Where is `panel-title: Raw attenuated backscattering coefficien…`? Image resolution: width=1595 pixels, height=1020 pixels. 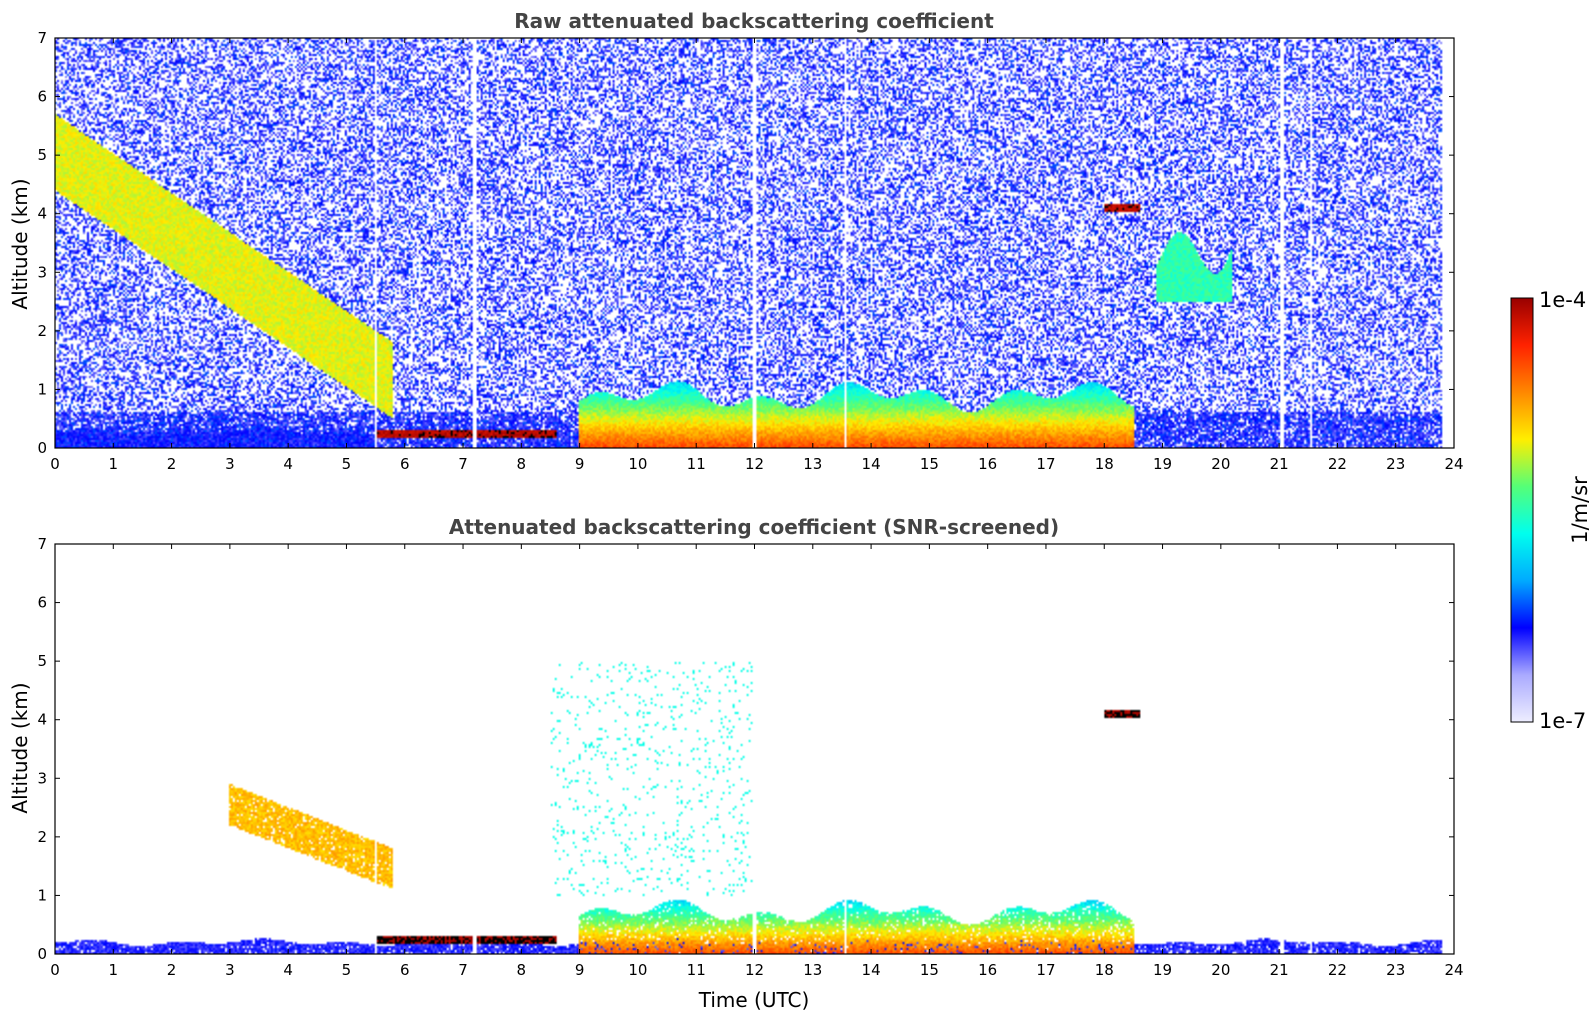
panel-title: Raw attenuated backscattering coefficien… is located at coordinates (754, 21).